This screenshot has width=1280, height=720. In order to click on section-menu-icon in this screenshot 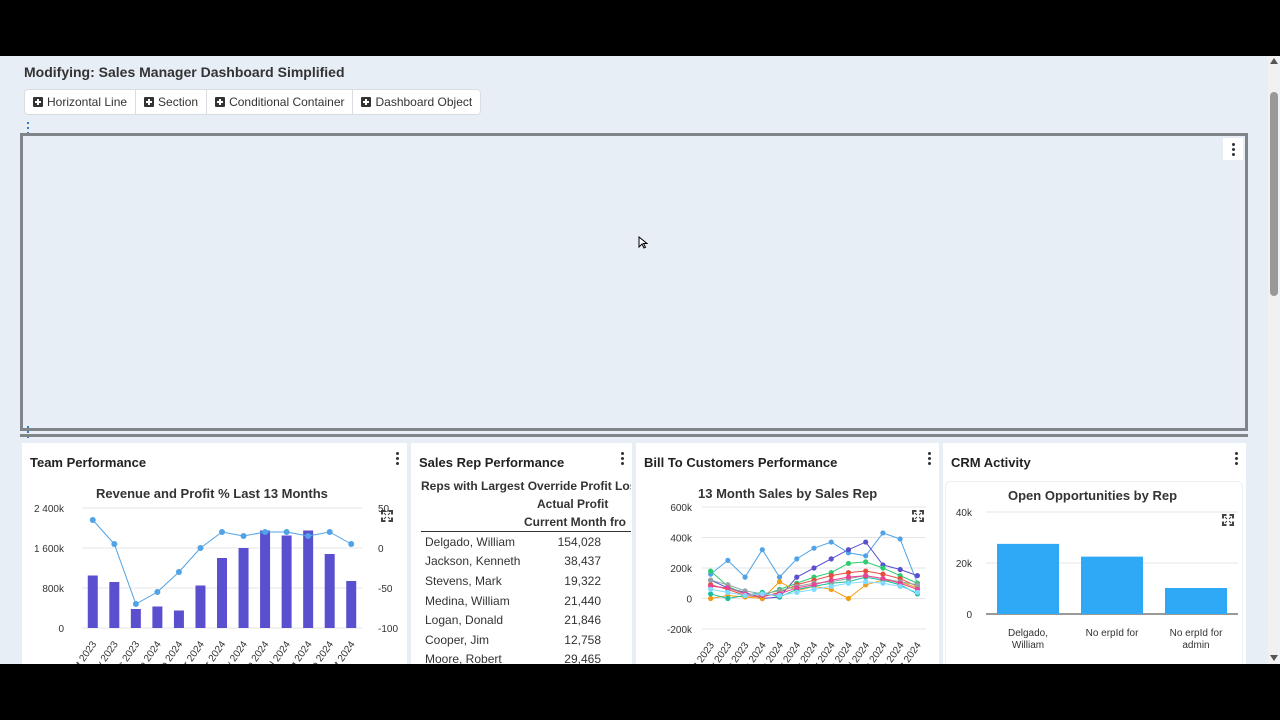, I will do `click(1233, 149)`.